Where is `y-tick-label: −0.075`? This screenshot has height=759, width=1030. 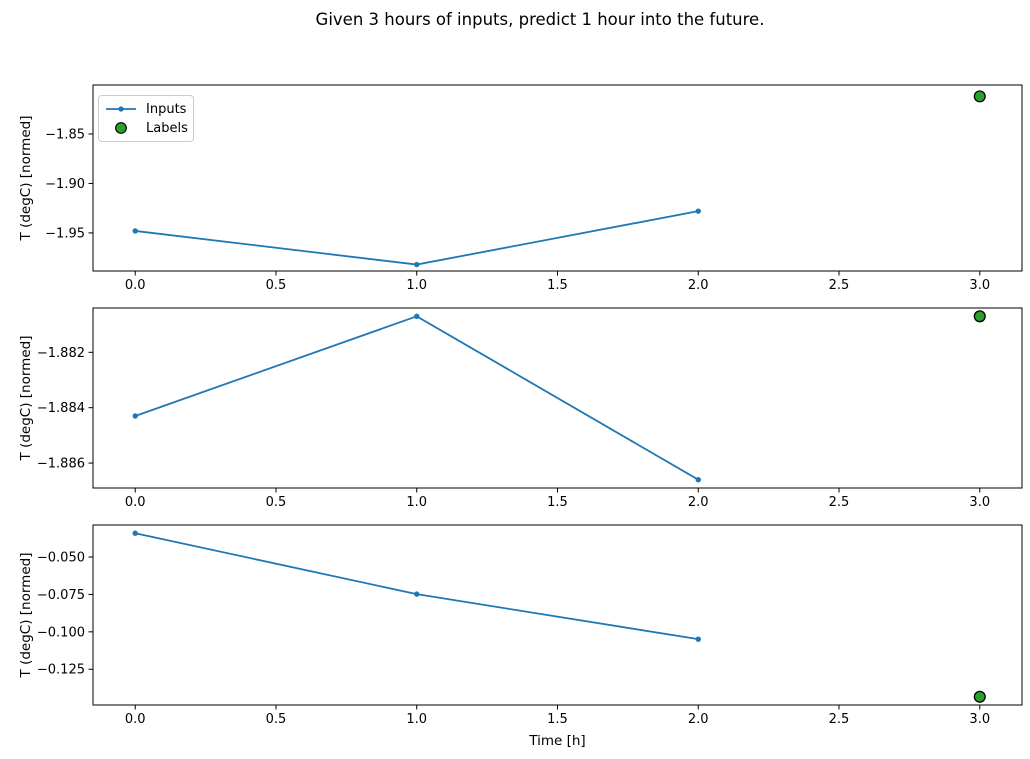
y-tick-label: −0.075 is located at coordinates (61, 595).